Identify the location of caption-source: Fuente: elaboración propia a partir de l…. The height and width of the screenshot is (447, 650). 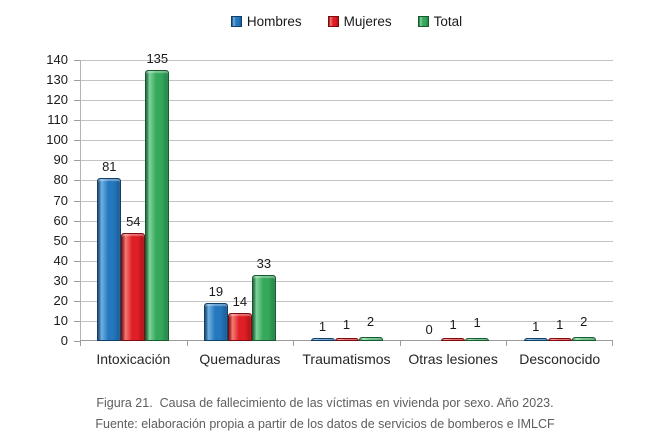
(325, 424).